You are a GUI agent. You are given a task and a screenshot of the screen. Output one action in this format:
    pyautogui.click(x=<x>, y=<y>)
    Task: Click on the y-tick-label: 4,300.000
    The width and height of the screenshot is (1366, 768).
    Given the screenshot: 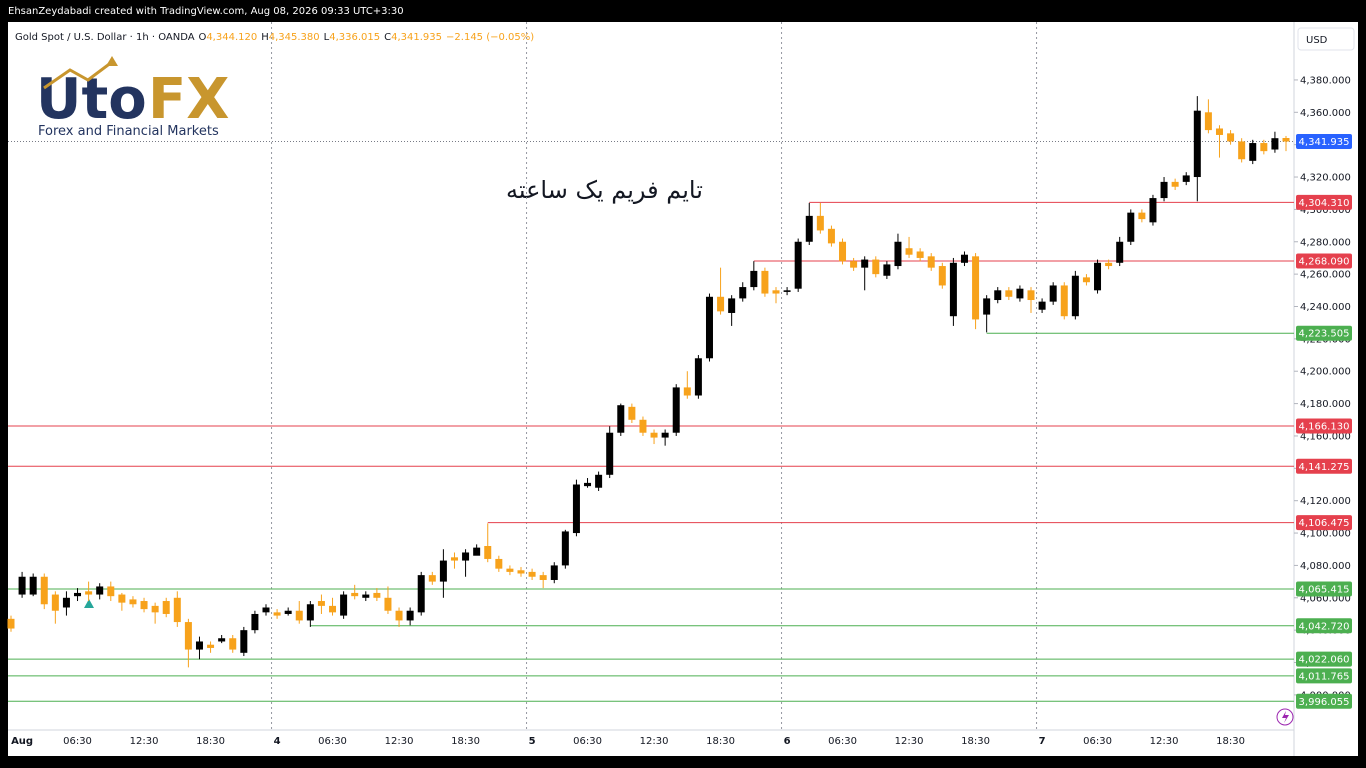 What is the action you would take?
    pyautogui.click(x=1325, y=210)
    